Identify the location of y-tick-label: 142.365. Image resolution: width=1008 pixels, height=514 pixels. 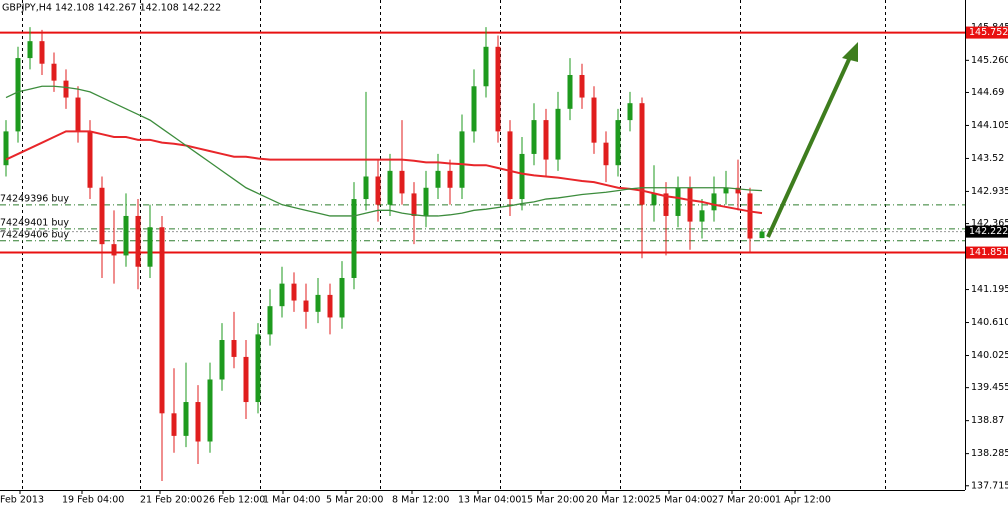
(989, 223).